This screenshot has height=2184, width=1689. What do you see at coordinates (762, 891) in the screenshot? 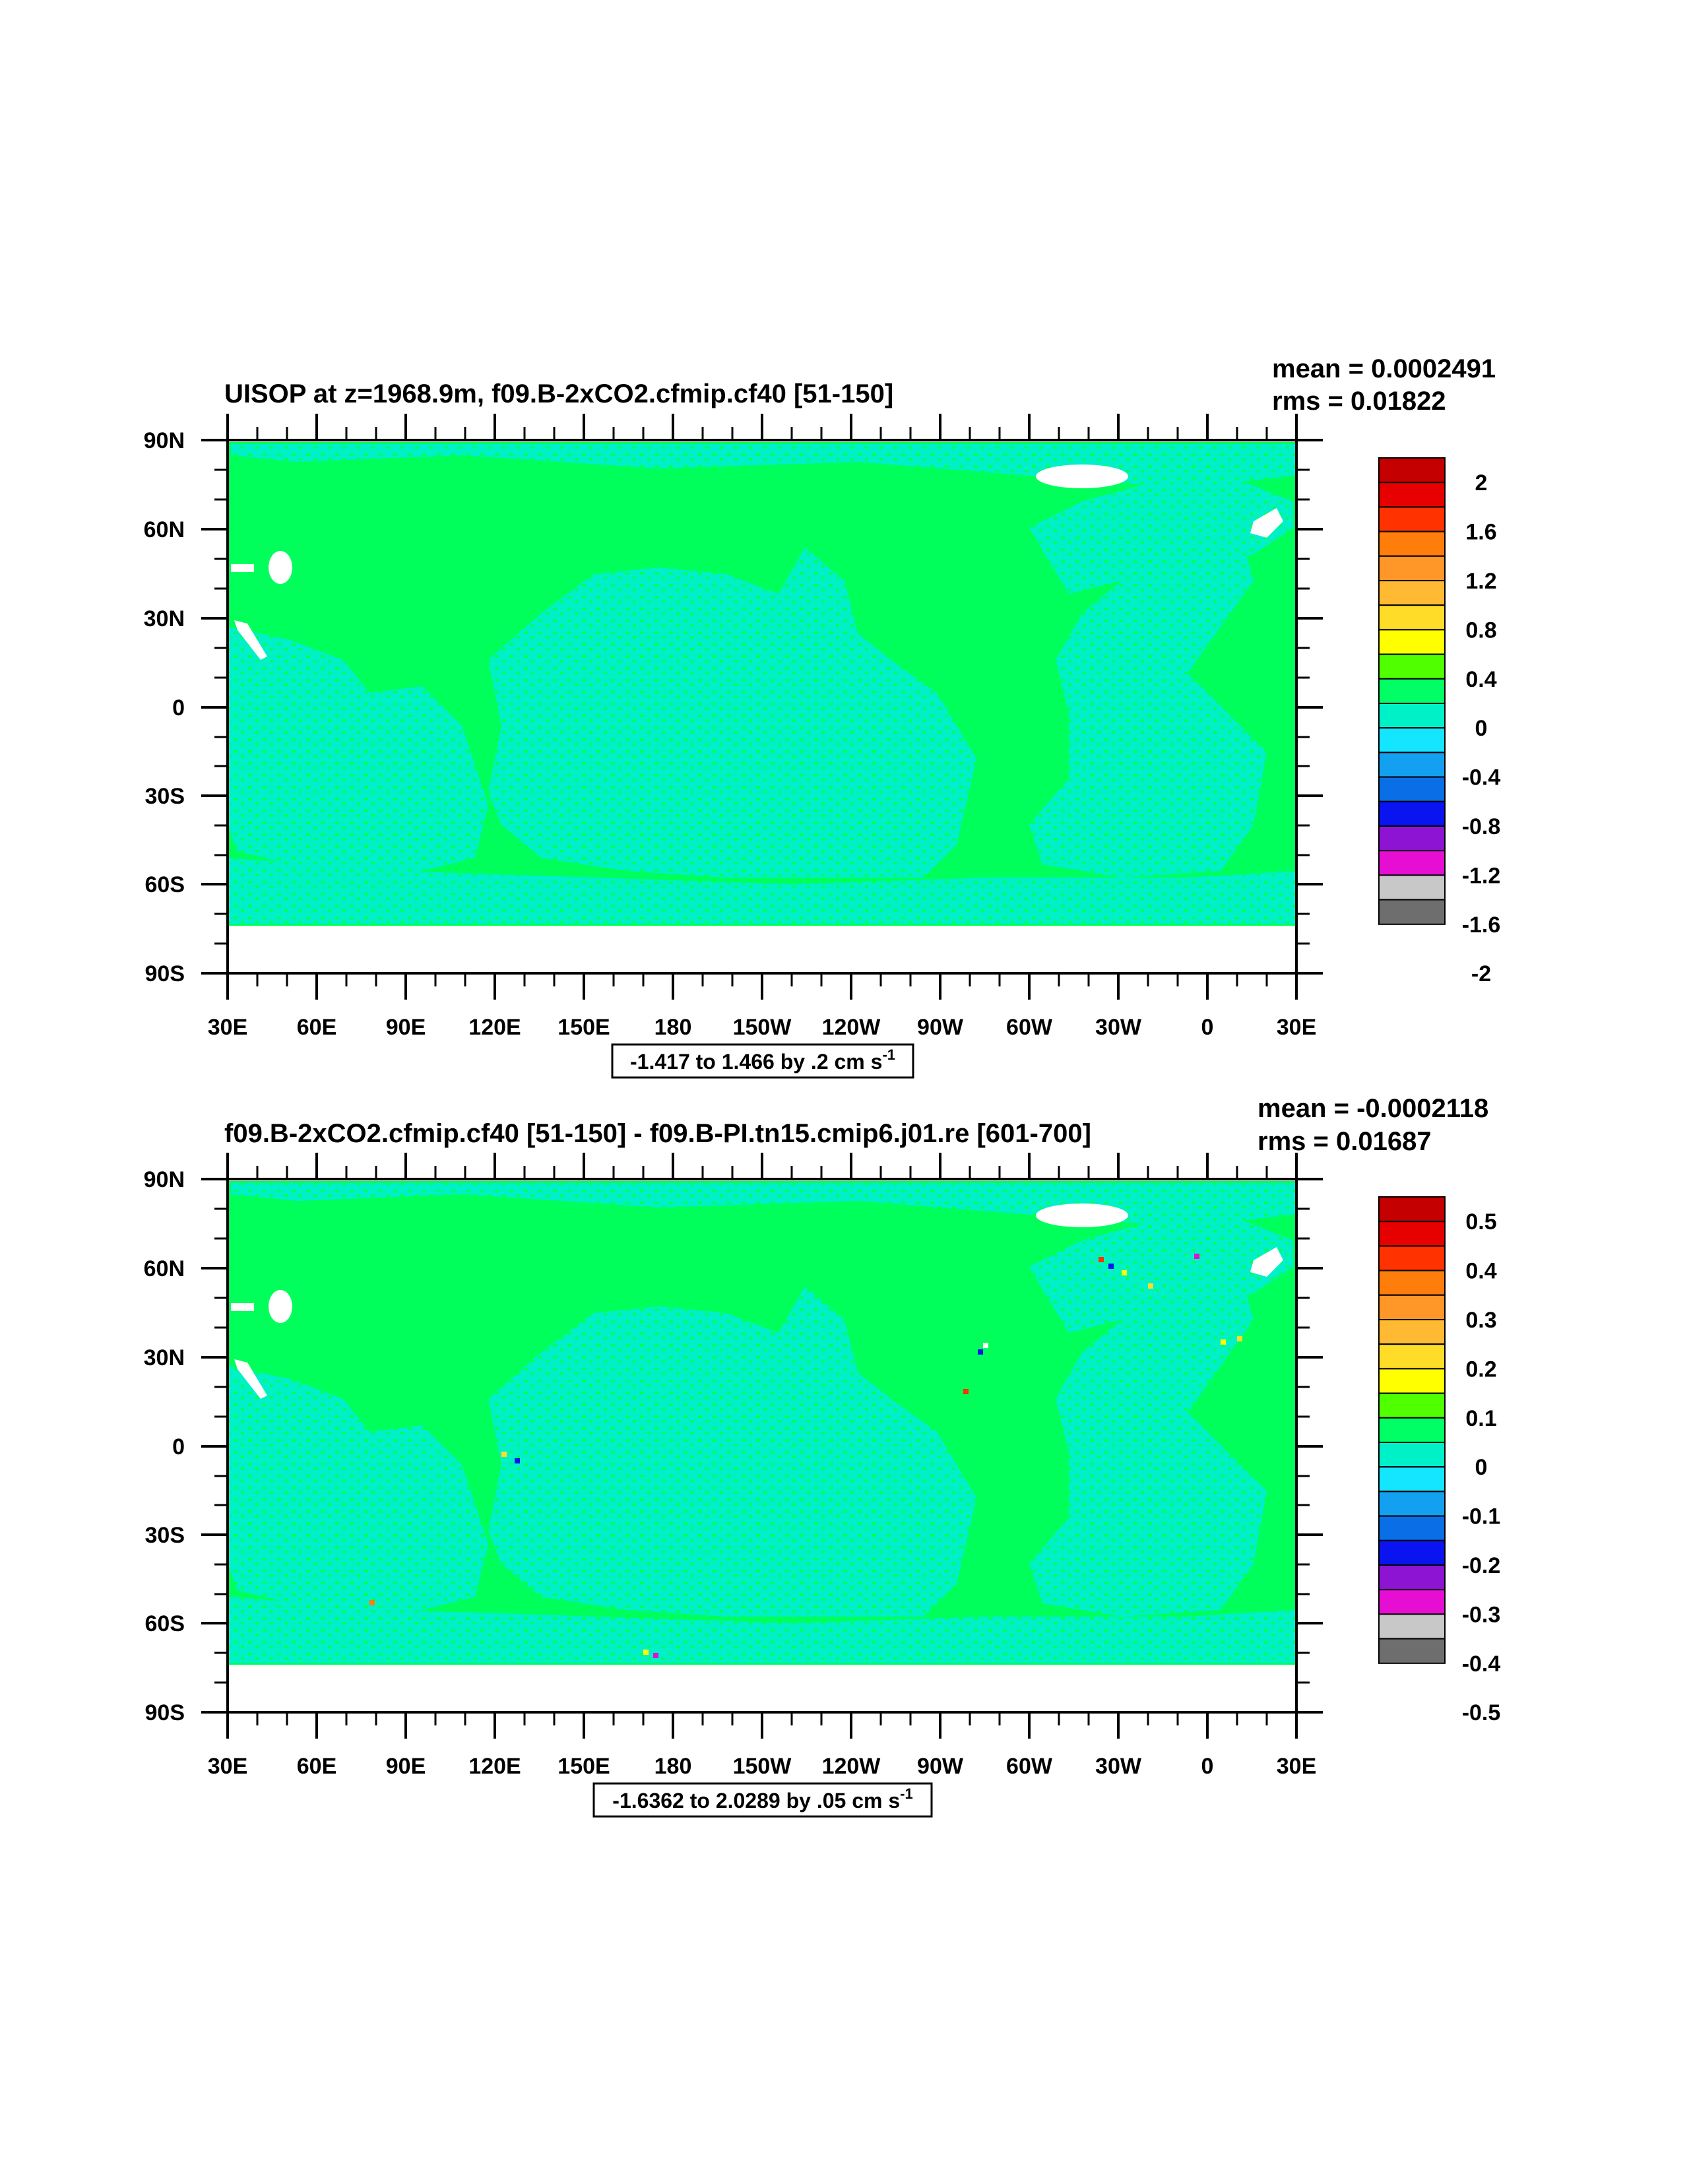
I see `map-ocean-southern` at bounding box center [762, 891].